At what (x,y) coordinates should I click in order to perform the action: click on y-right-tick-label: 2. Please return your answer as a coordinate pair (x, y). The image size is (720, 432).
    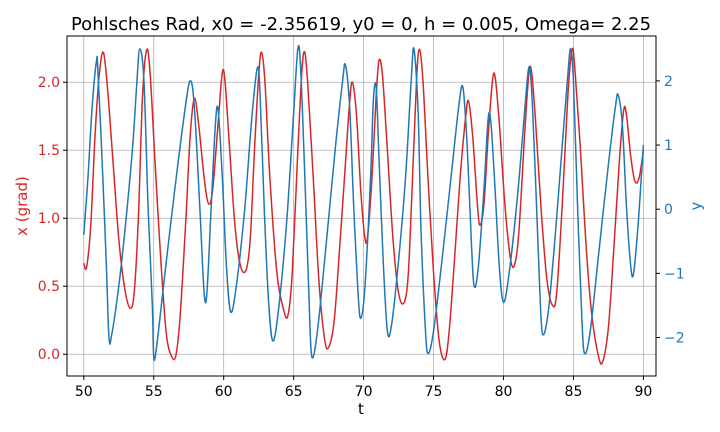
    Looking at the image, I should click on (668, 82).